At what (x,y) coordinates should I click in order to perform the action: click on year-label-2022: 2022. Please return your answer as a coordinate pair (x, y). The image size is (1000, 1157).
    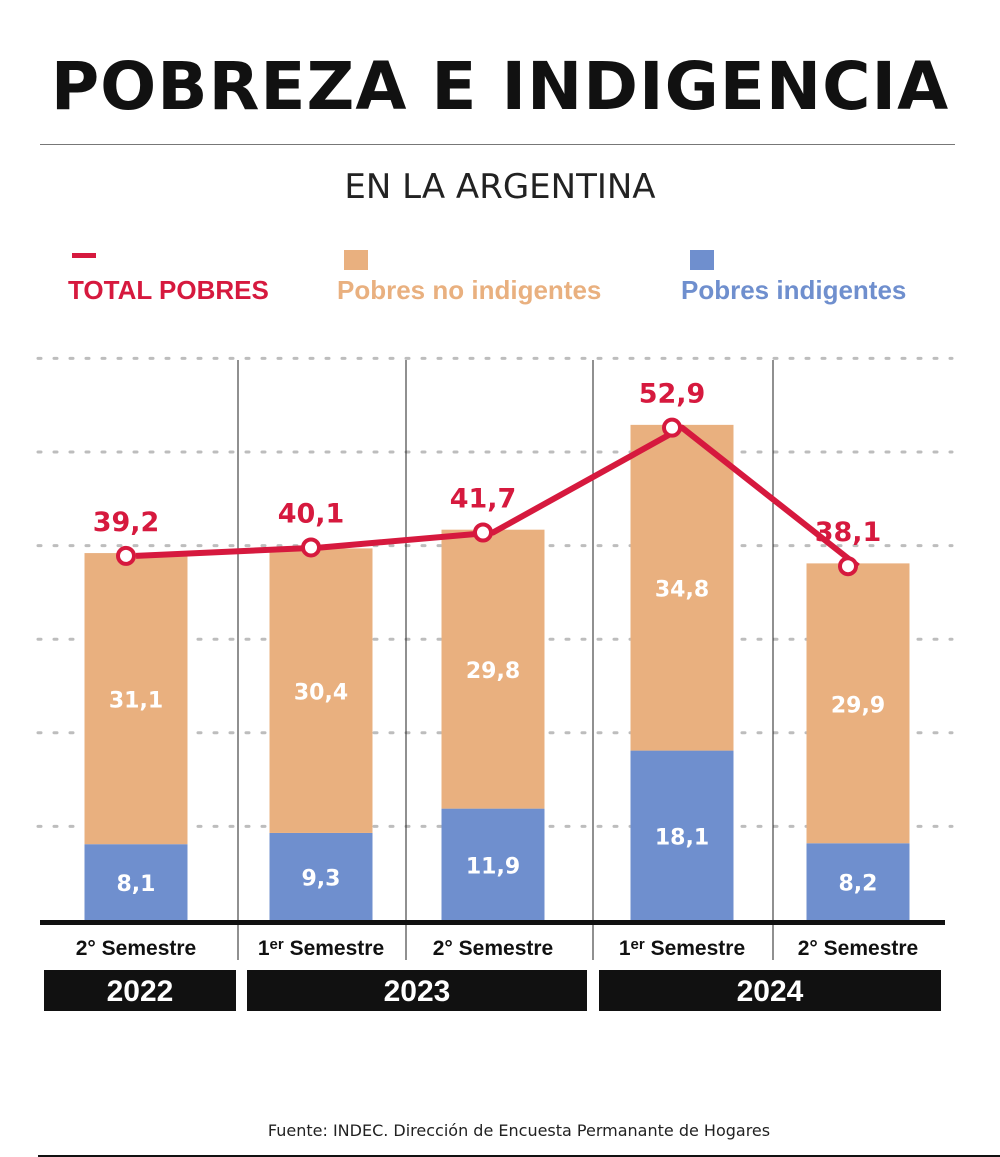
    Looking at the image, I should click on (140, 991).